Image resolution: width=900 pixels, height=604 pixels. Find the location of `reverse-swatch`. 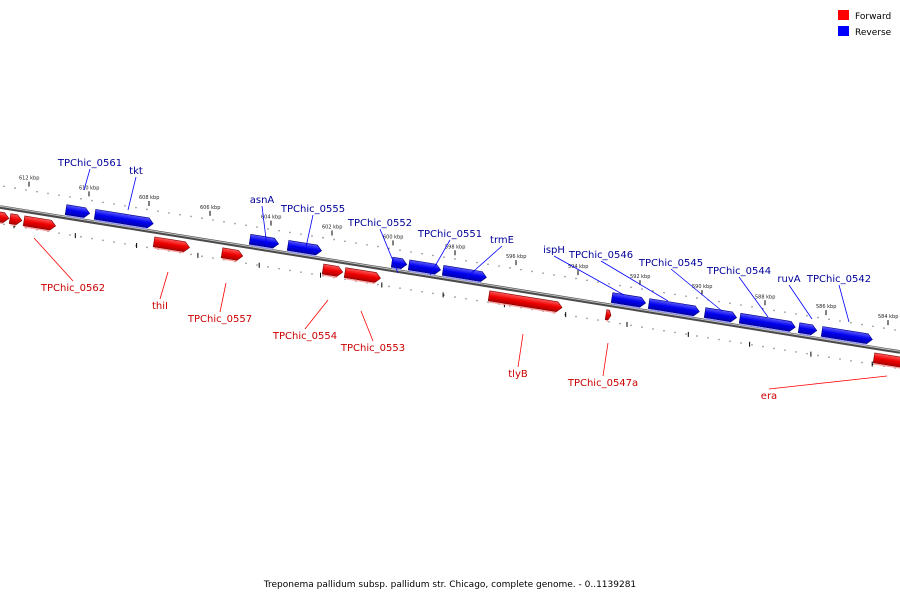

reverse-swatch is located at coordinates (843, 31).